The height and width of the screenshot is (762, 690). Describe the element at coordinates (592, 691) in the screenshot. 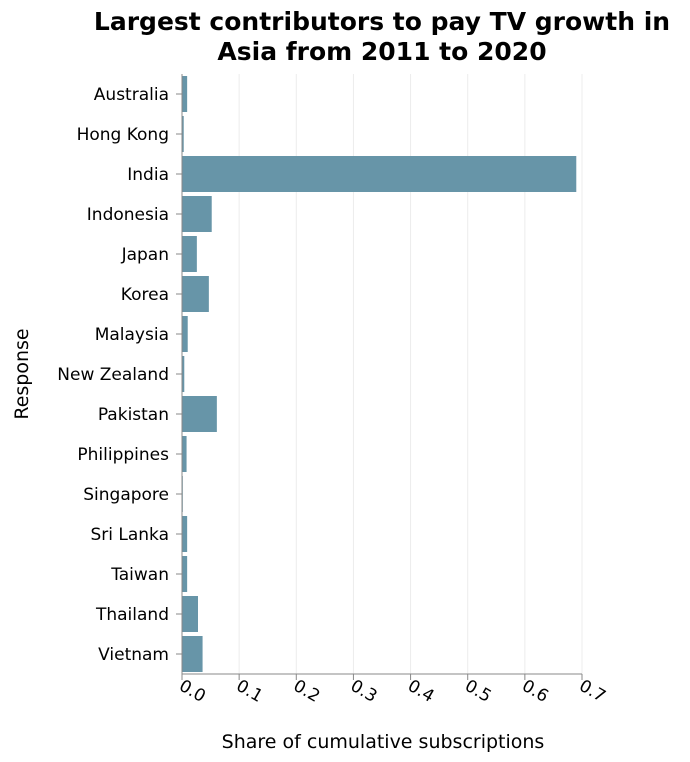

I see `x-tick-label: 0.7` at that location.